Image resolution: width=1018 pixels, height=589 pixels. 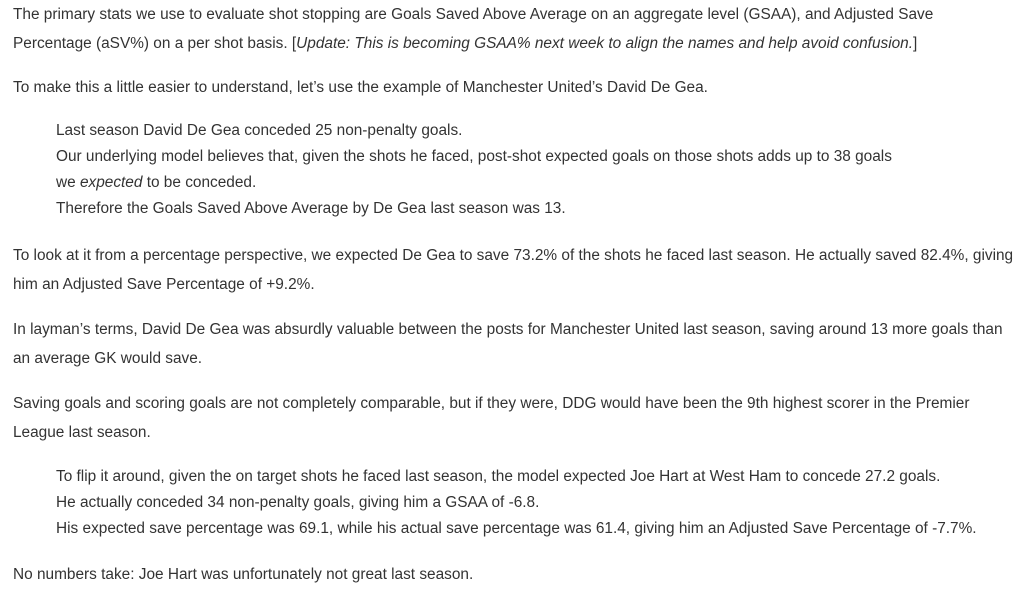 What do you see at coordinates (111, 182) in the screenshot?
I see `quote-emphasis: expected` at bounding box center [111, 182].